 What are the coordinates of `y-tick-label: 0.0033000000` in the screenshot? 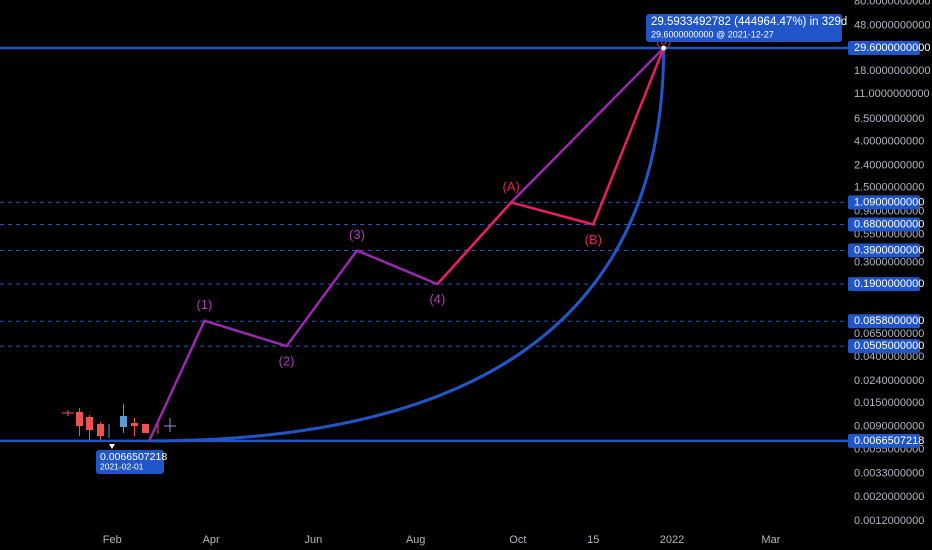 It's located at (889, 474).